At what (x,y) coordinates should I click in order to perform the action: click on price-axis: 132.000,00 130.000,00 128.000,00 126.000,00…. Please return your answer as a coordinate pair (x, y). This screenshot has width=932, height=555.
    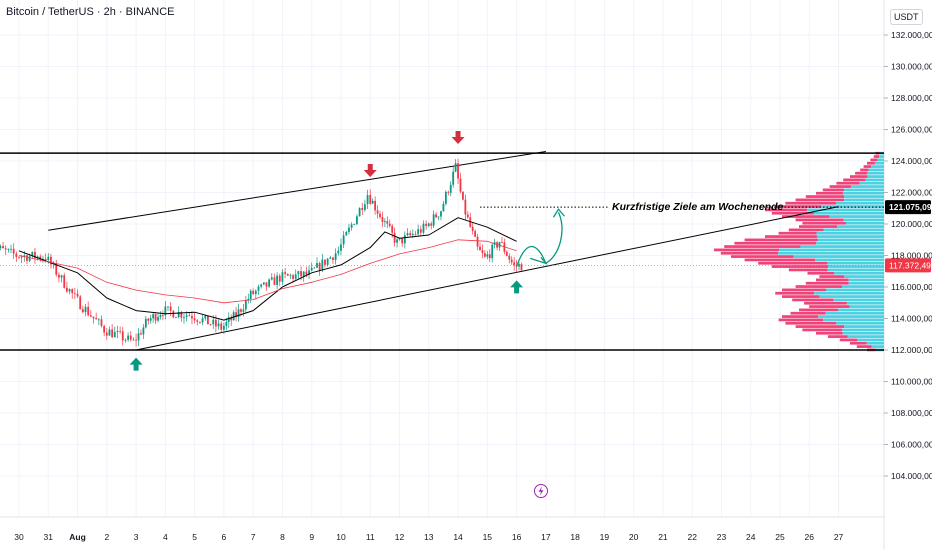
    Looking at the image, I should click on (907, 275).